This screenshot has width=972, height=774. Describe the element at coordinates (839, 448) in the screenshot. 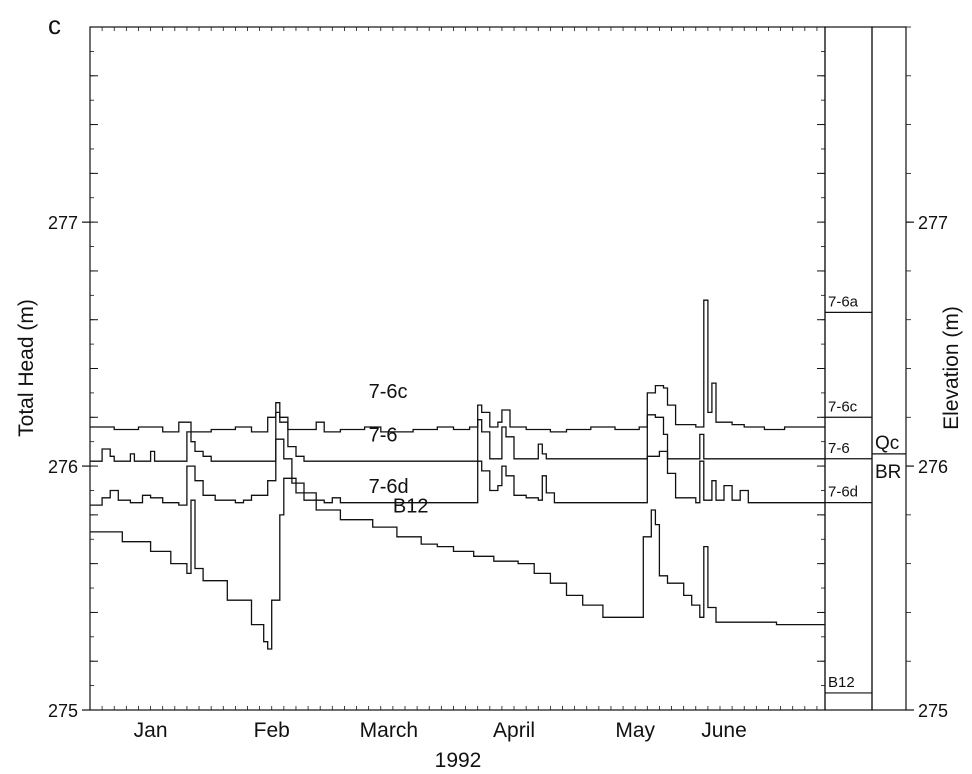

I see `strip-label: 7-6` at that location.